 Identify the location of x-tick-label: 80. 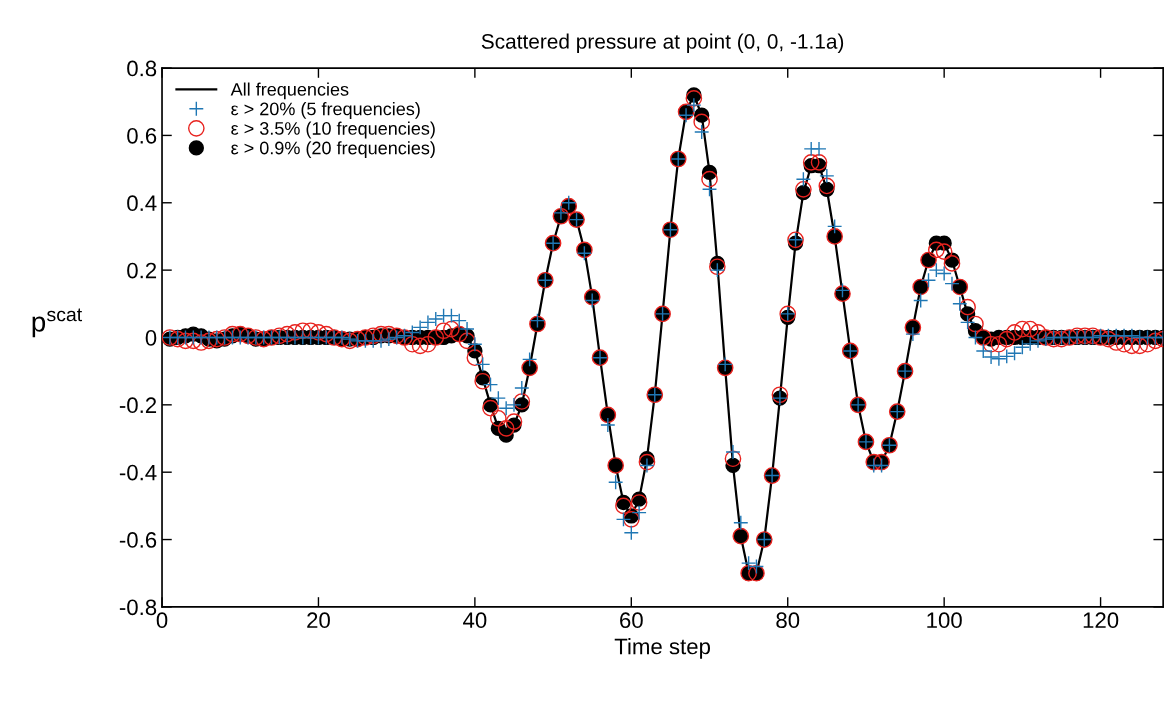
(788, 620).